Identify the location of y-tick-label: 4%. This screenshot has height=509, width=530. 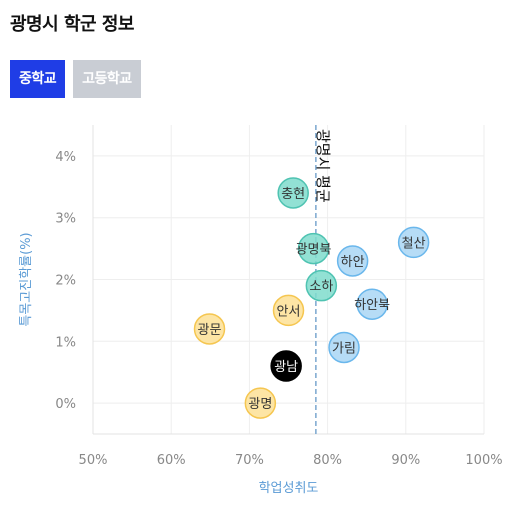
(65, 157).